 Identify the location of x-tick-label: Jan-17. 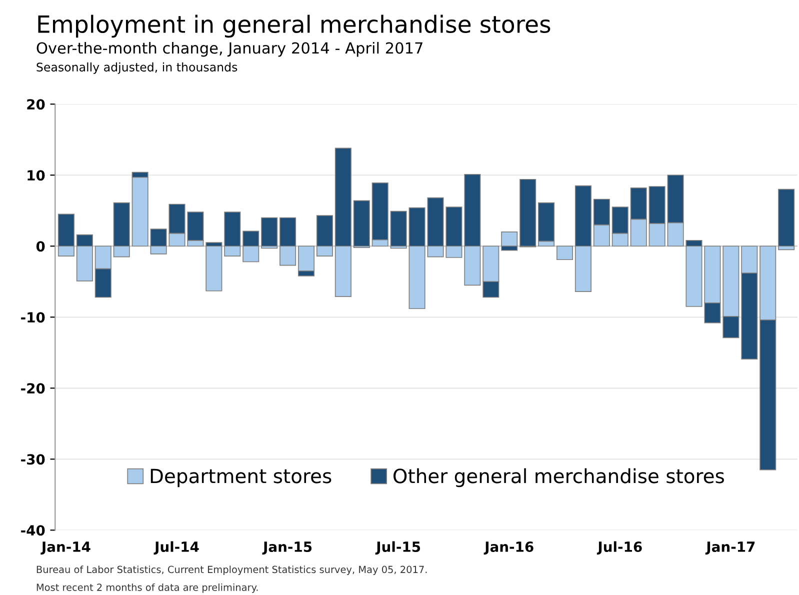
(730, 548).